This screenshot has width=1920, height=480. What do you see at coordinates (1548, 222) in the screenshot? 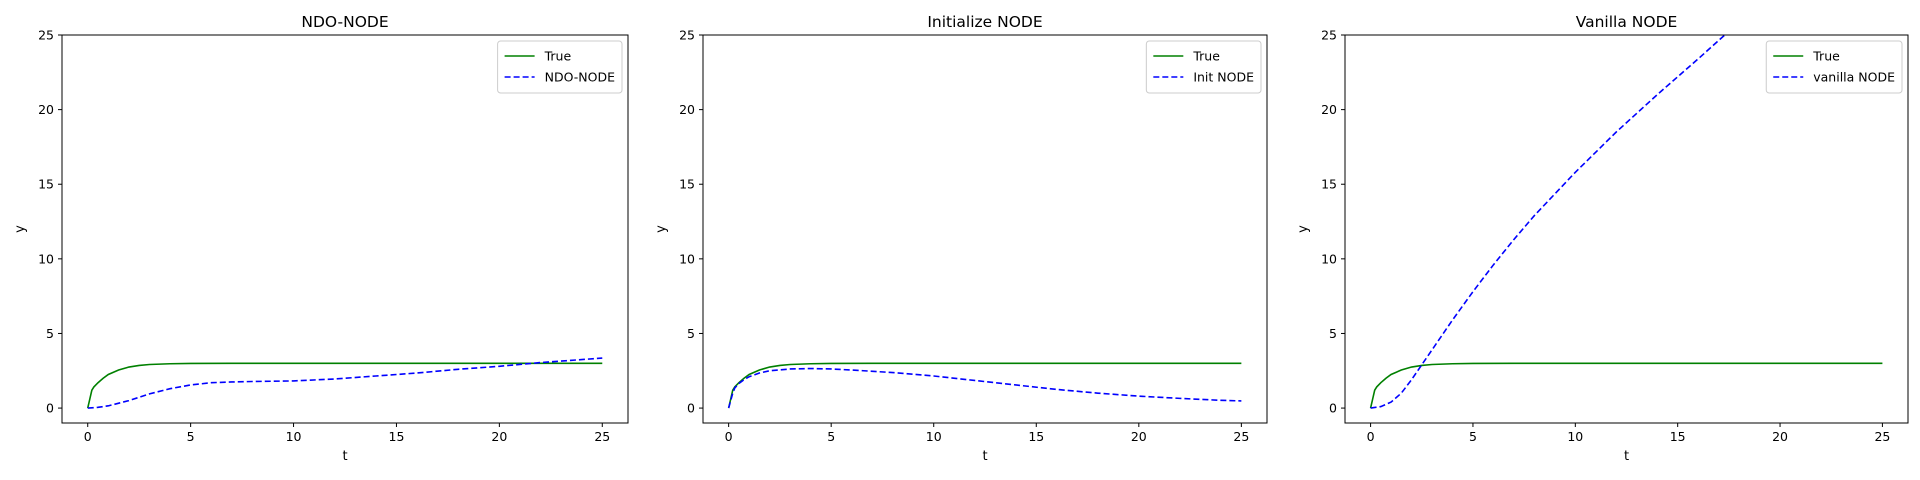
I see `series-line-vanilla-node` at bounding box center [1548, 222].